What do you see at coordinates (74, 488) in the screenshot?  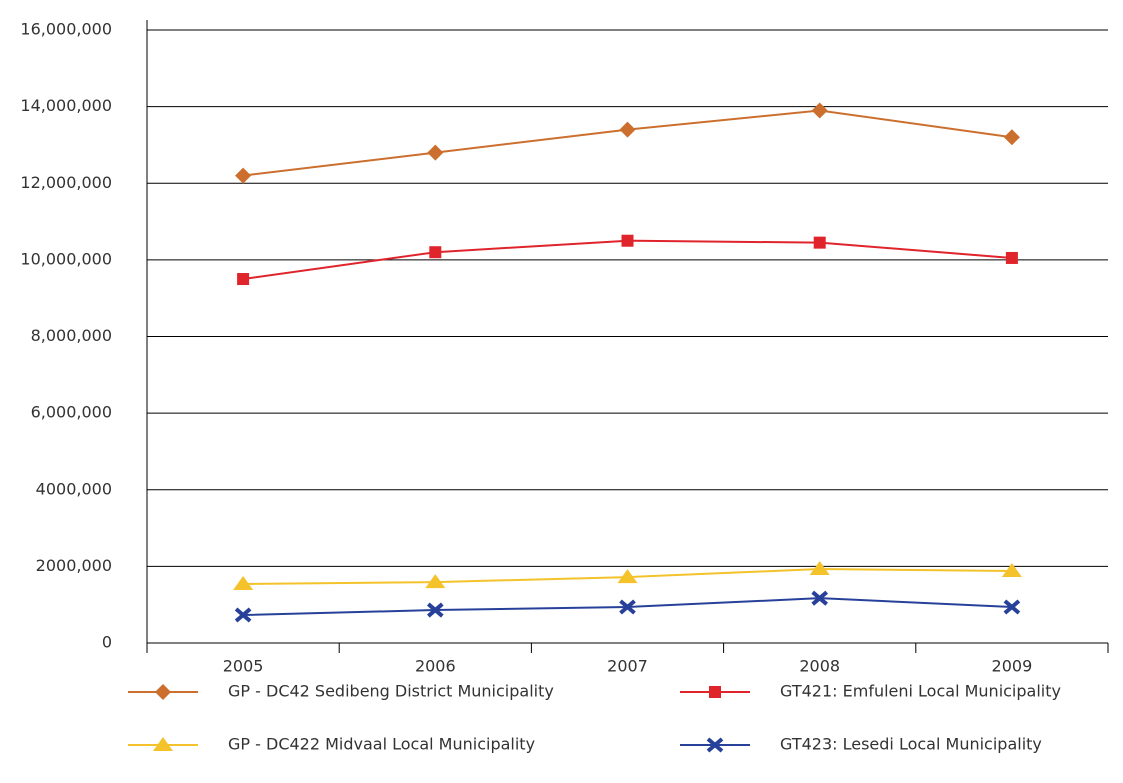 I see `y-tick-label: 4000,000` at bounding box center [74, 488].